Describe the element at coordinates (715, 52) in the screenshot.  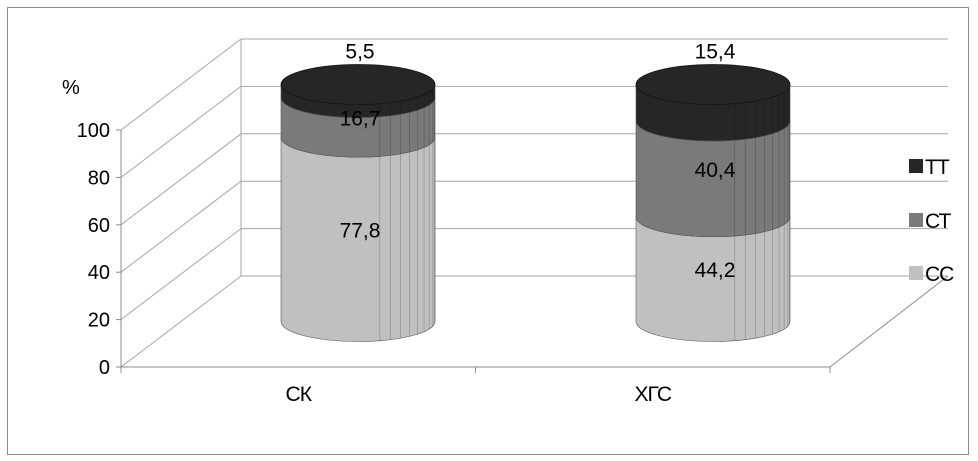
I see `data-label: 15,4` at that location.